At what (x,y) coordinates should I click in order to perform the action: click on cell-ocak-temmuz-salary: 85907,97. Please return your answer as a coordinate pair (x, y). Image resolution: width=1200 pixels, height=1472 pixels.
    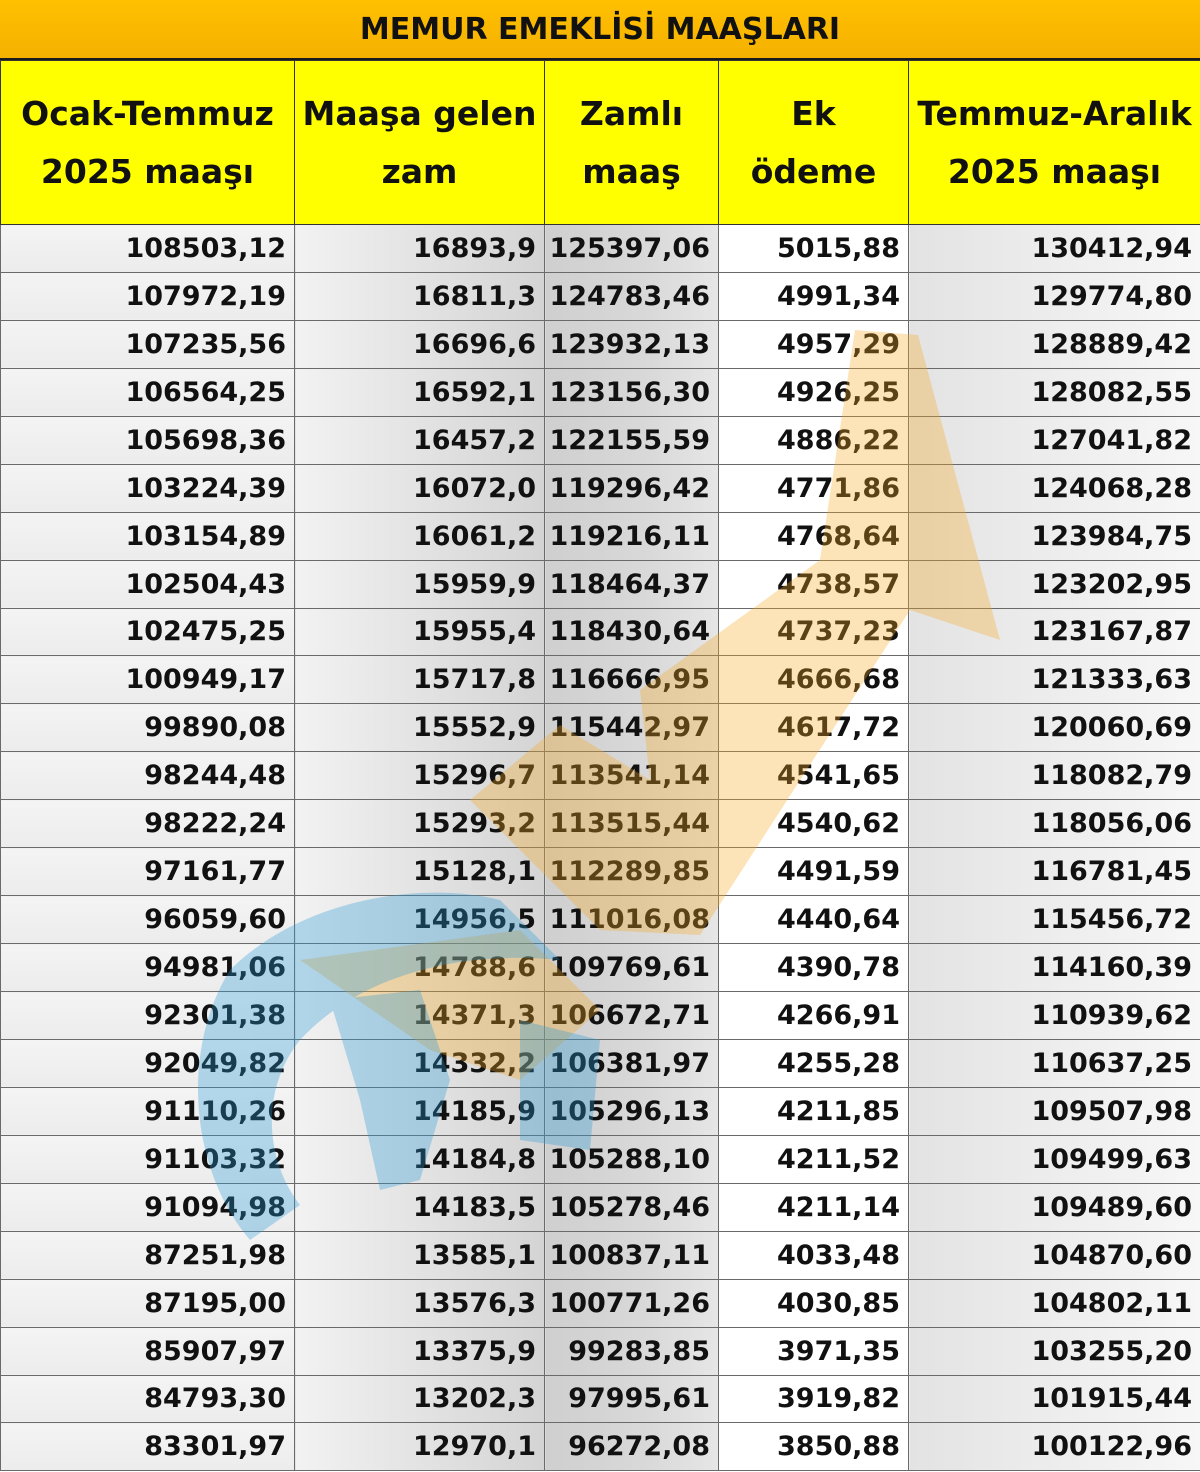
    Looking at the image, I should click on (147, 1351).